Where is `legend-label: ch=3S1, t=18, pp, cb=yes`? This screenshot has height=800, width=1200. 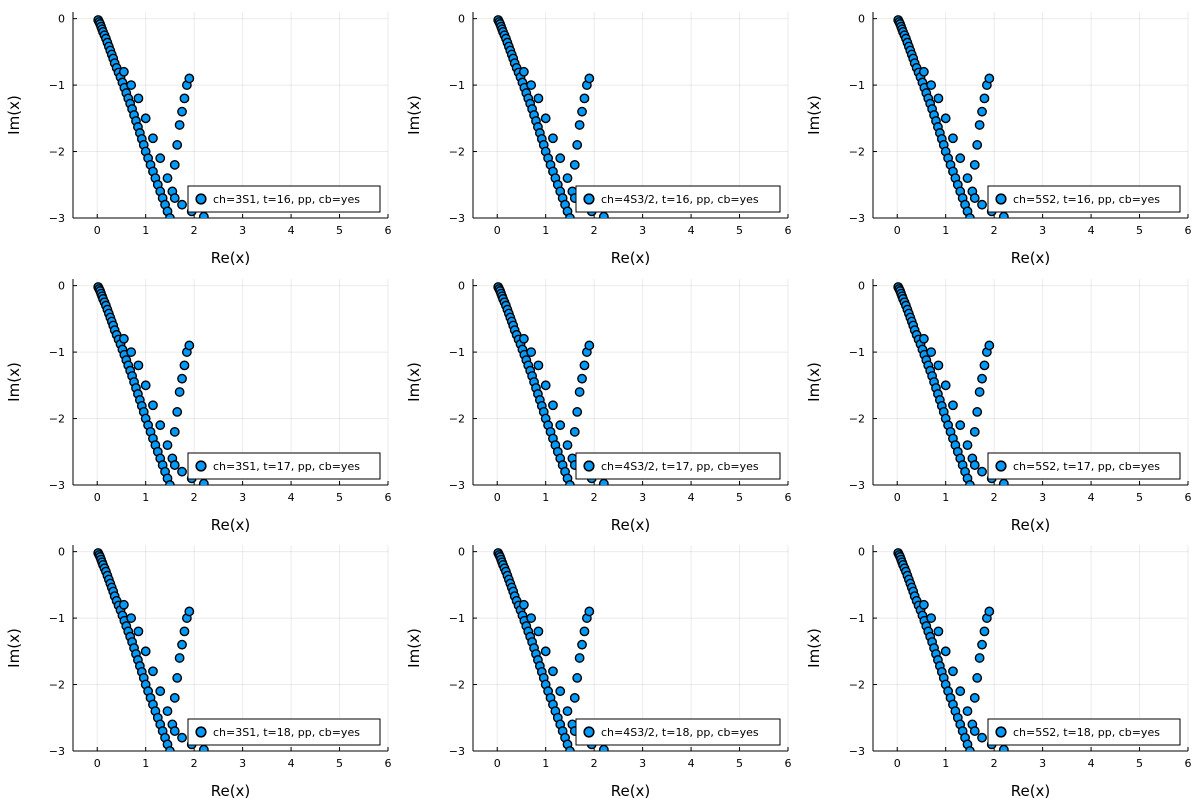
legend-label: ch=3S1, t=18, pp, cb=yes is located at coordinates (286, 732).